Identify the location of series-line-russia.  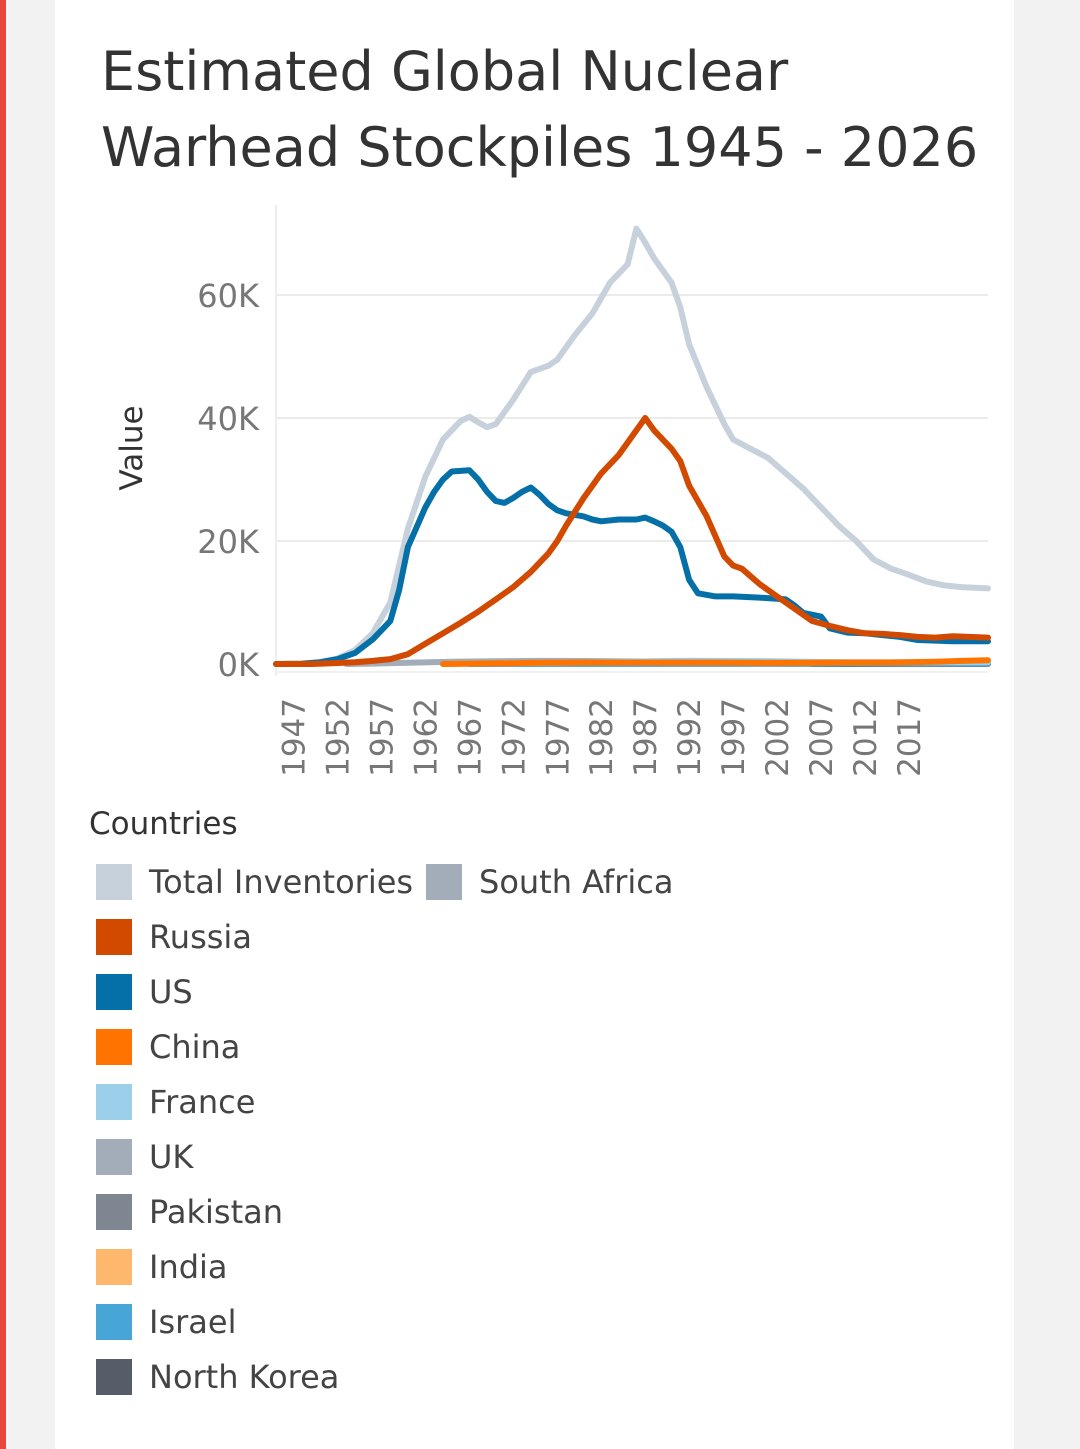
(632, 541).